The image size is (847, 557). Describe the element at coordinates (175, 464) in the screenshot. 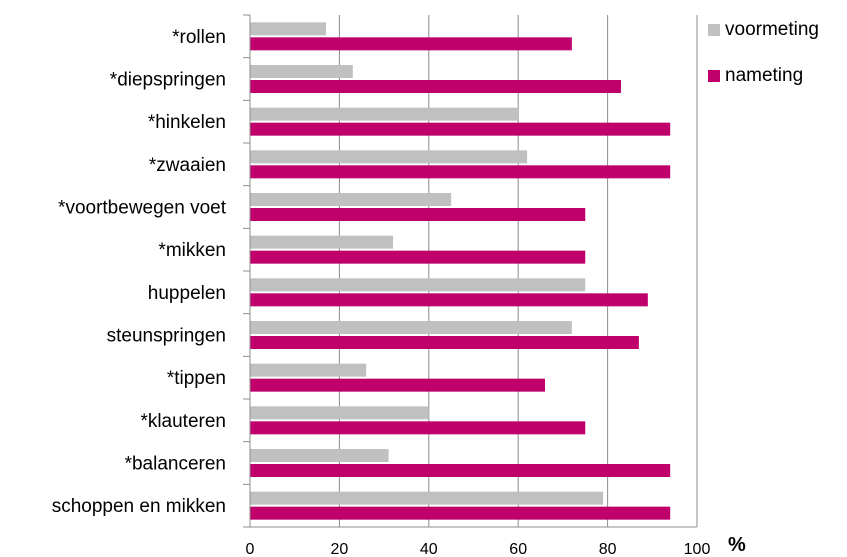

I see `category-label: *balanceren` at that location.